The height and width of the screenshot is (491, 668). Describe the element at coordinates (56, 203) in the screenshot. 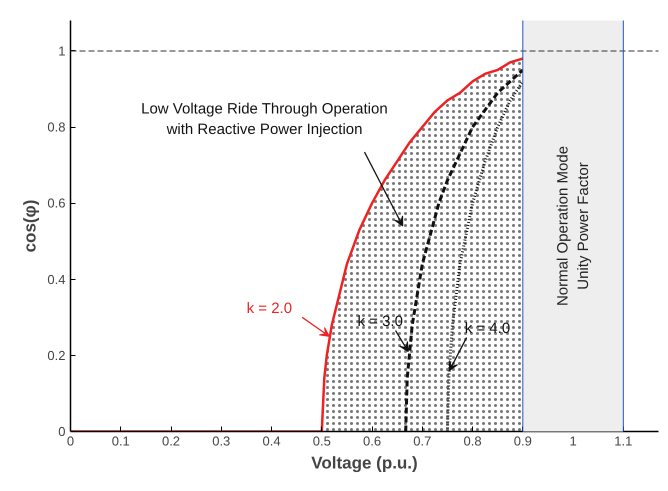

I see `y-tick-label: 0.6` at that location.